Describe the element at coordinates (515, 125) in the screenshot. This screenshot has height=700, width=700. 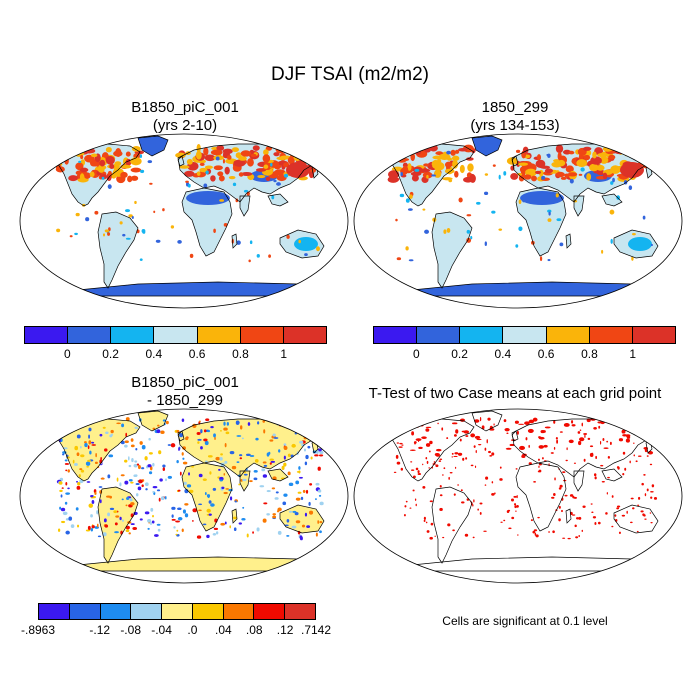
I see `panel2-title-line2: (yrs 134-153)` at that location.